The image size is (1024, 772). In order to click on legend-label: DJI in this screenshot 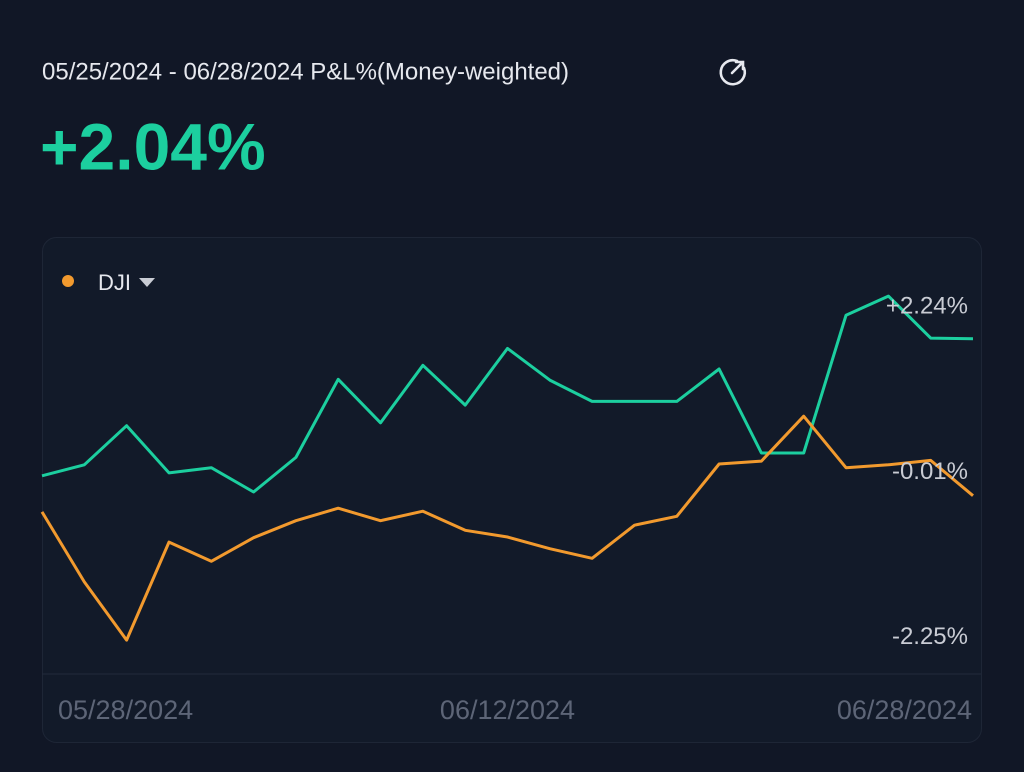, I will do `click(114, 282)`.